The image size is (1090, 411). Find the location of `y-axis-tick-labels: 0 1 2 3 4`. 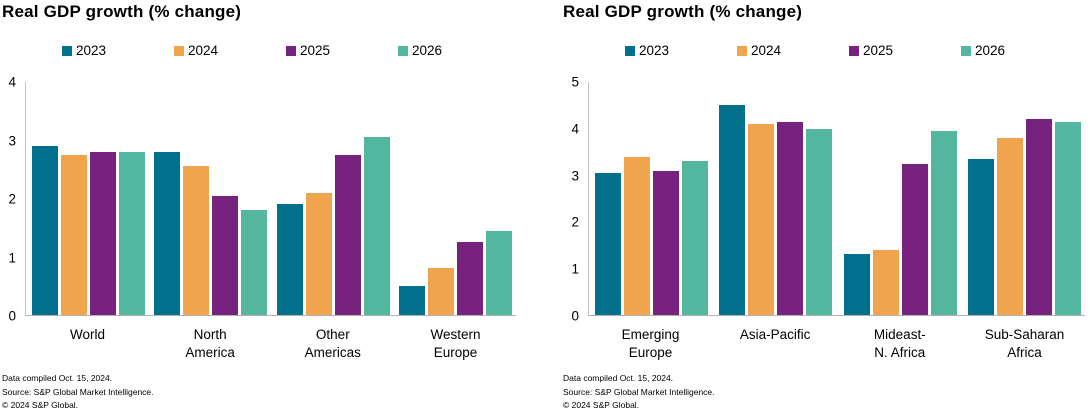

y-axis-tick-labels: 0 1 2 3 4 is located at coordinates (9, 199).